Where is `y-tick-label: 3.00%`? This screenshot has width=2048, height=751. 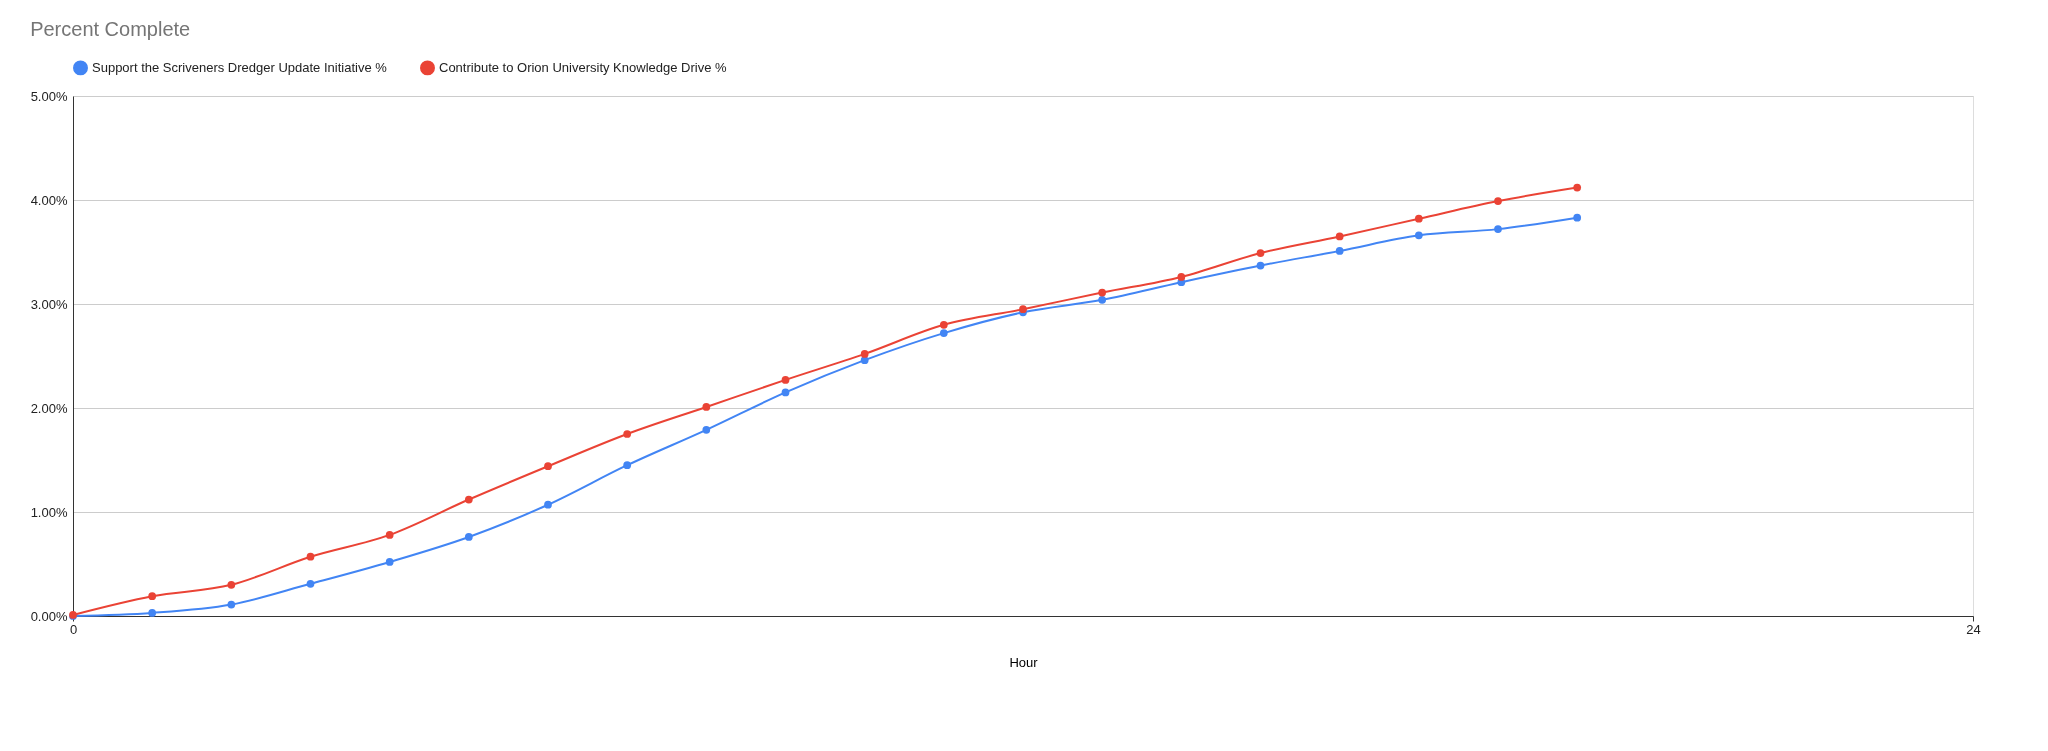 y-tick-label: 3.00% is located at coordinates (49, 304).